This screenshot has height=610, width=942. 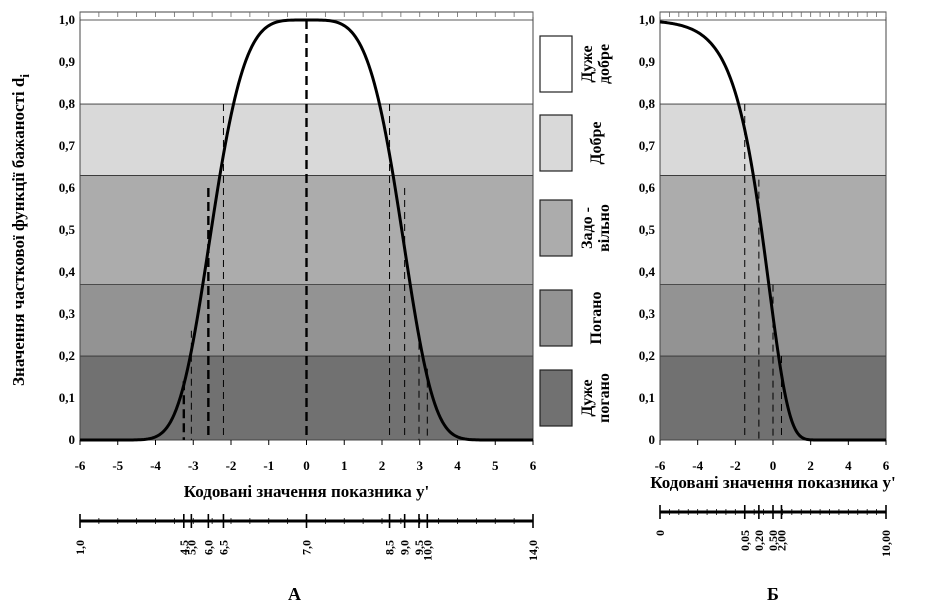 I want to click on x-tick-label: -1, so click(x=268, y=465).